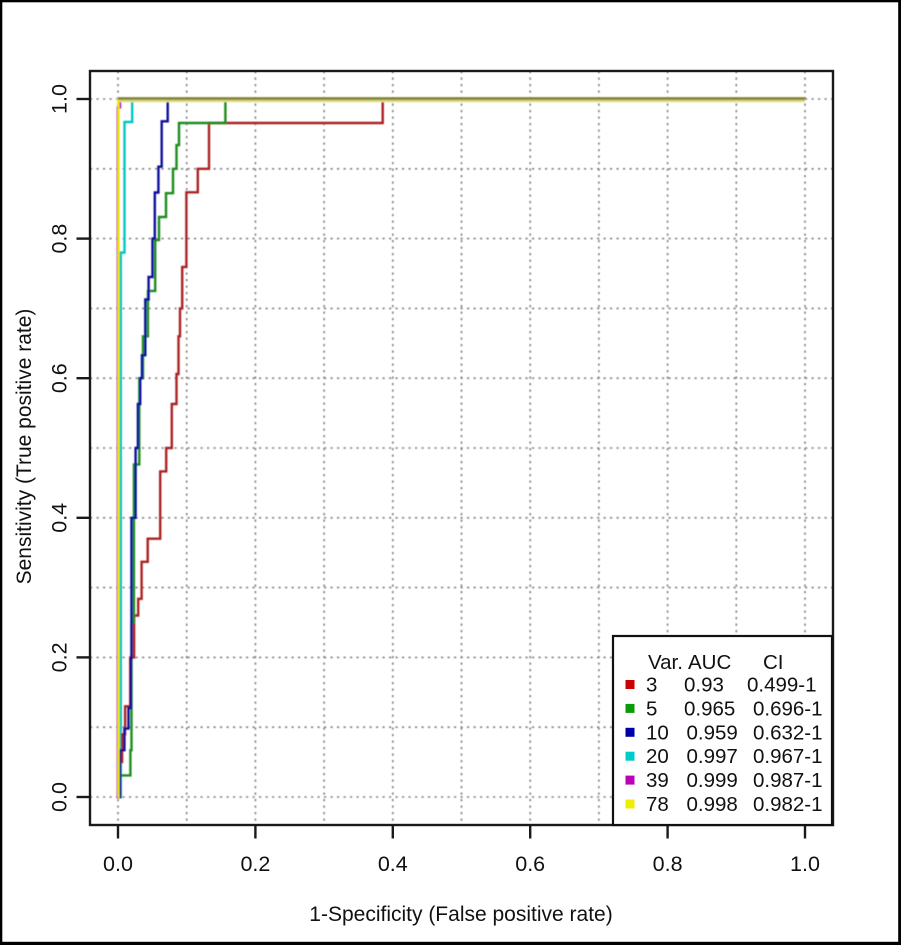  I want to click on svg-text: 20, so click(657, 756).